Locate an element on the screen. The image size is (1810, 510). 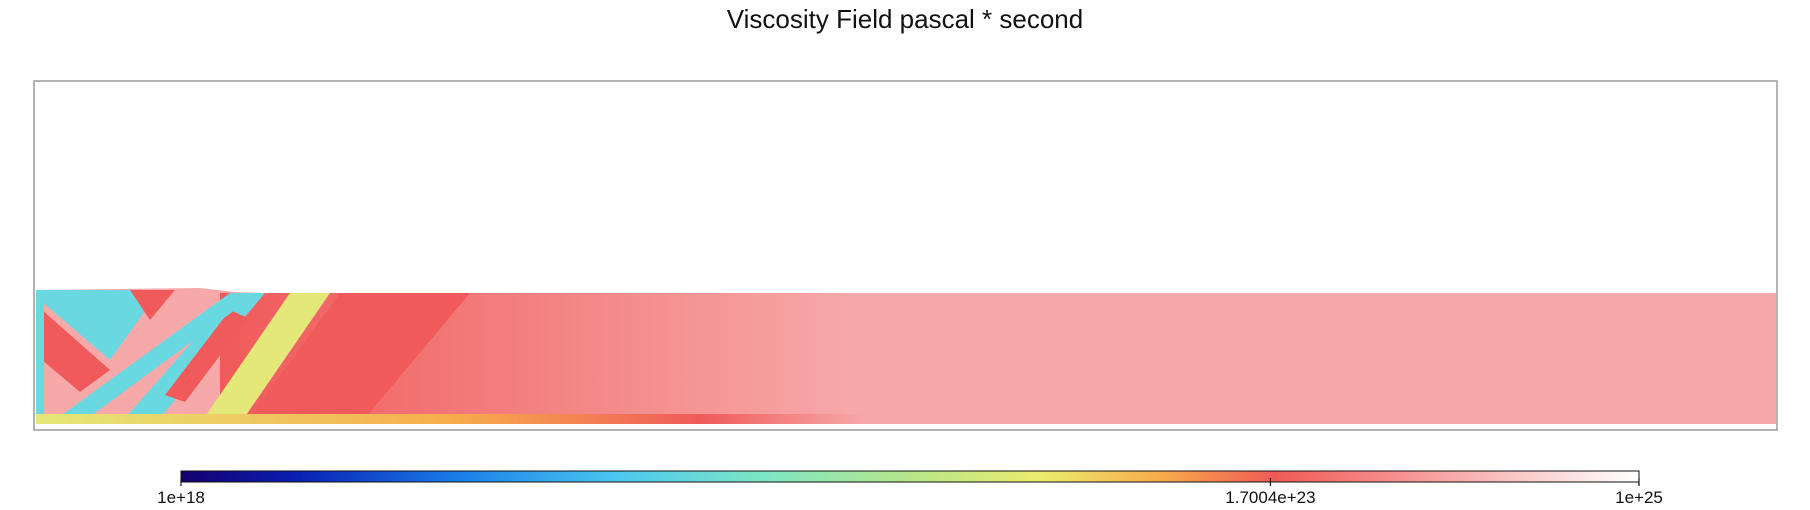
field-bottom-layer is located at coordinates (451, 419).